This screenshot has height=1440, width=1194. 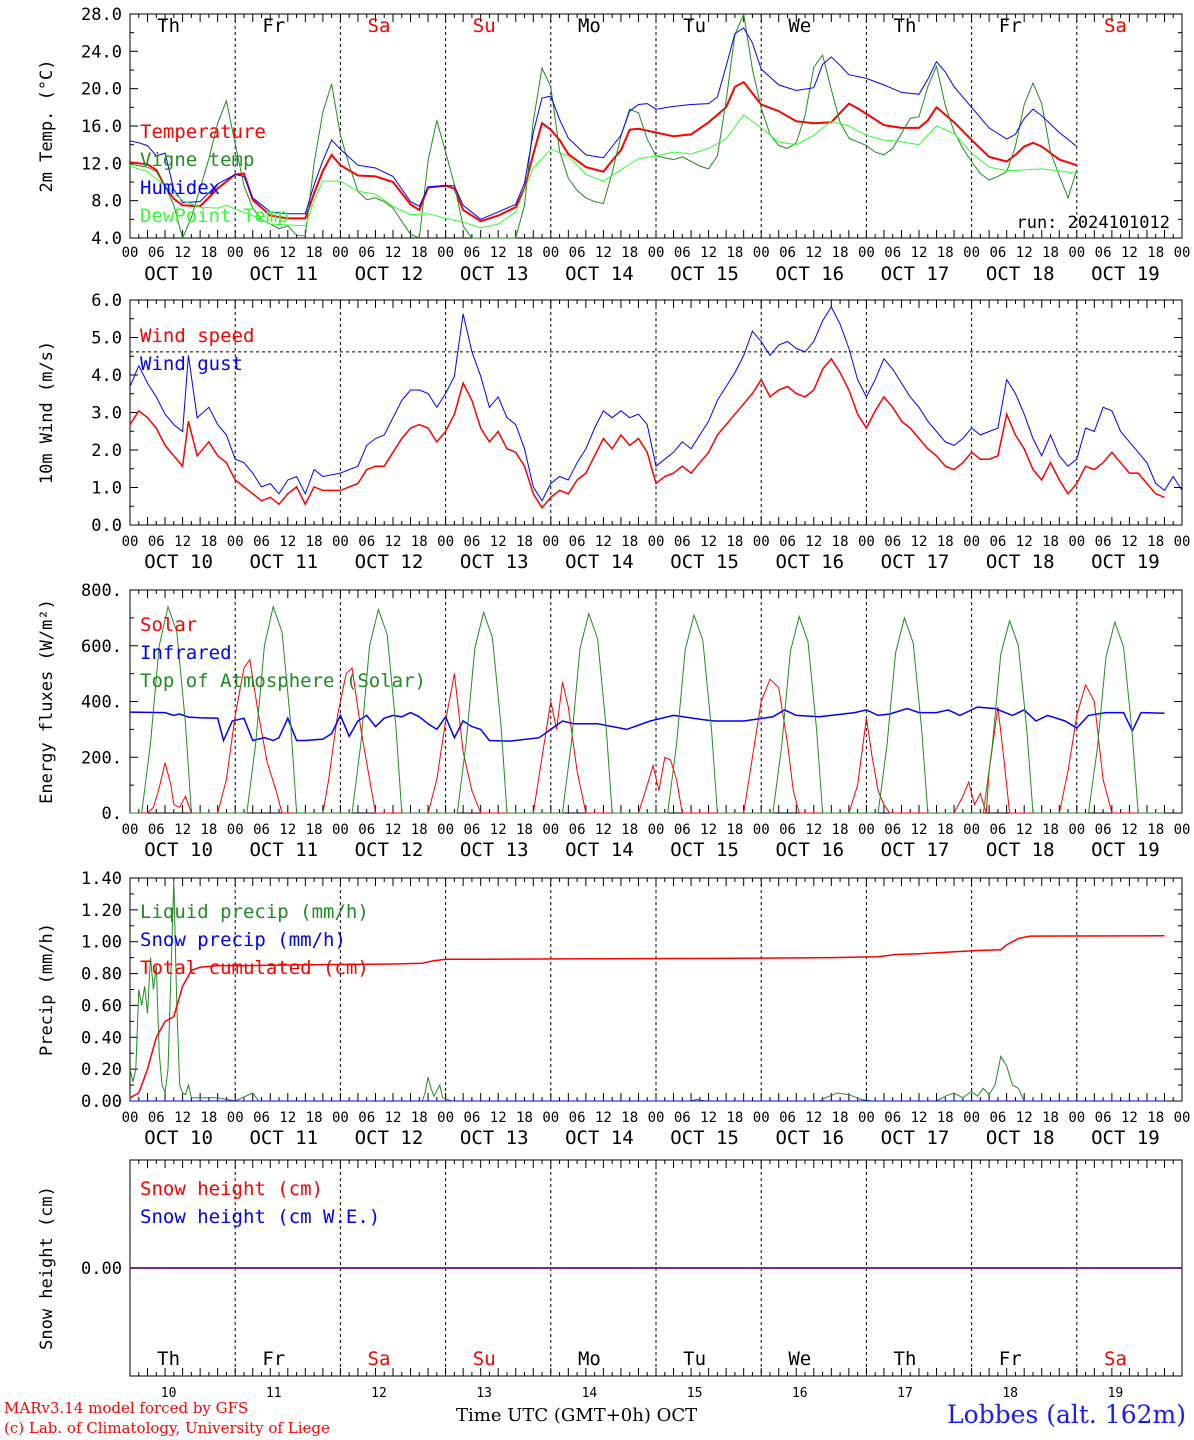 I want to click on legend-entry: Snow precip (mm/h), so click(x=243, y=940).